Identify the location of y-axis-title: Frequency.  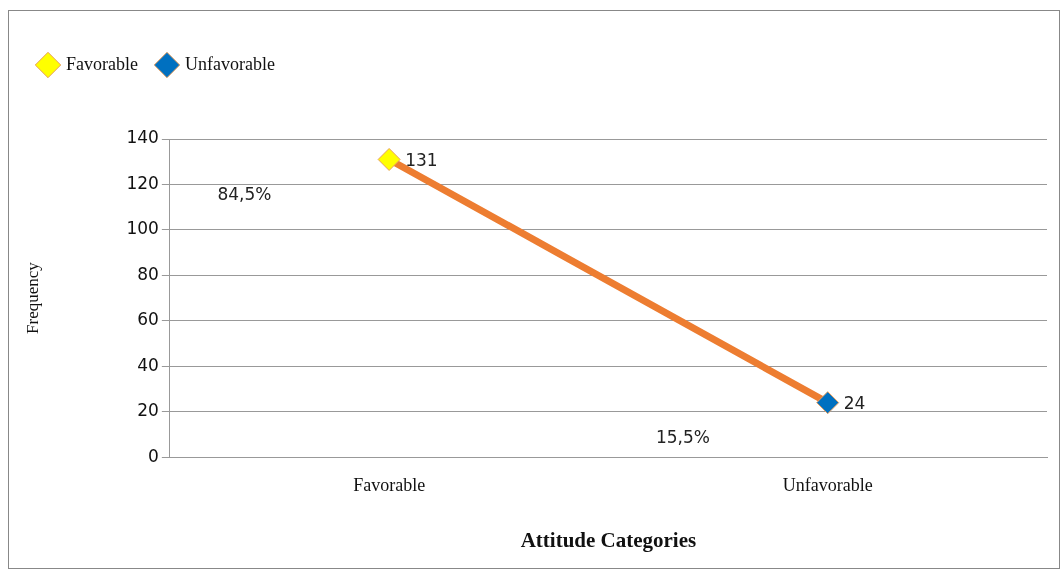
(32, 297).